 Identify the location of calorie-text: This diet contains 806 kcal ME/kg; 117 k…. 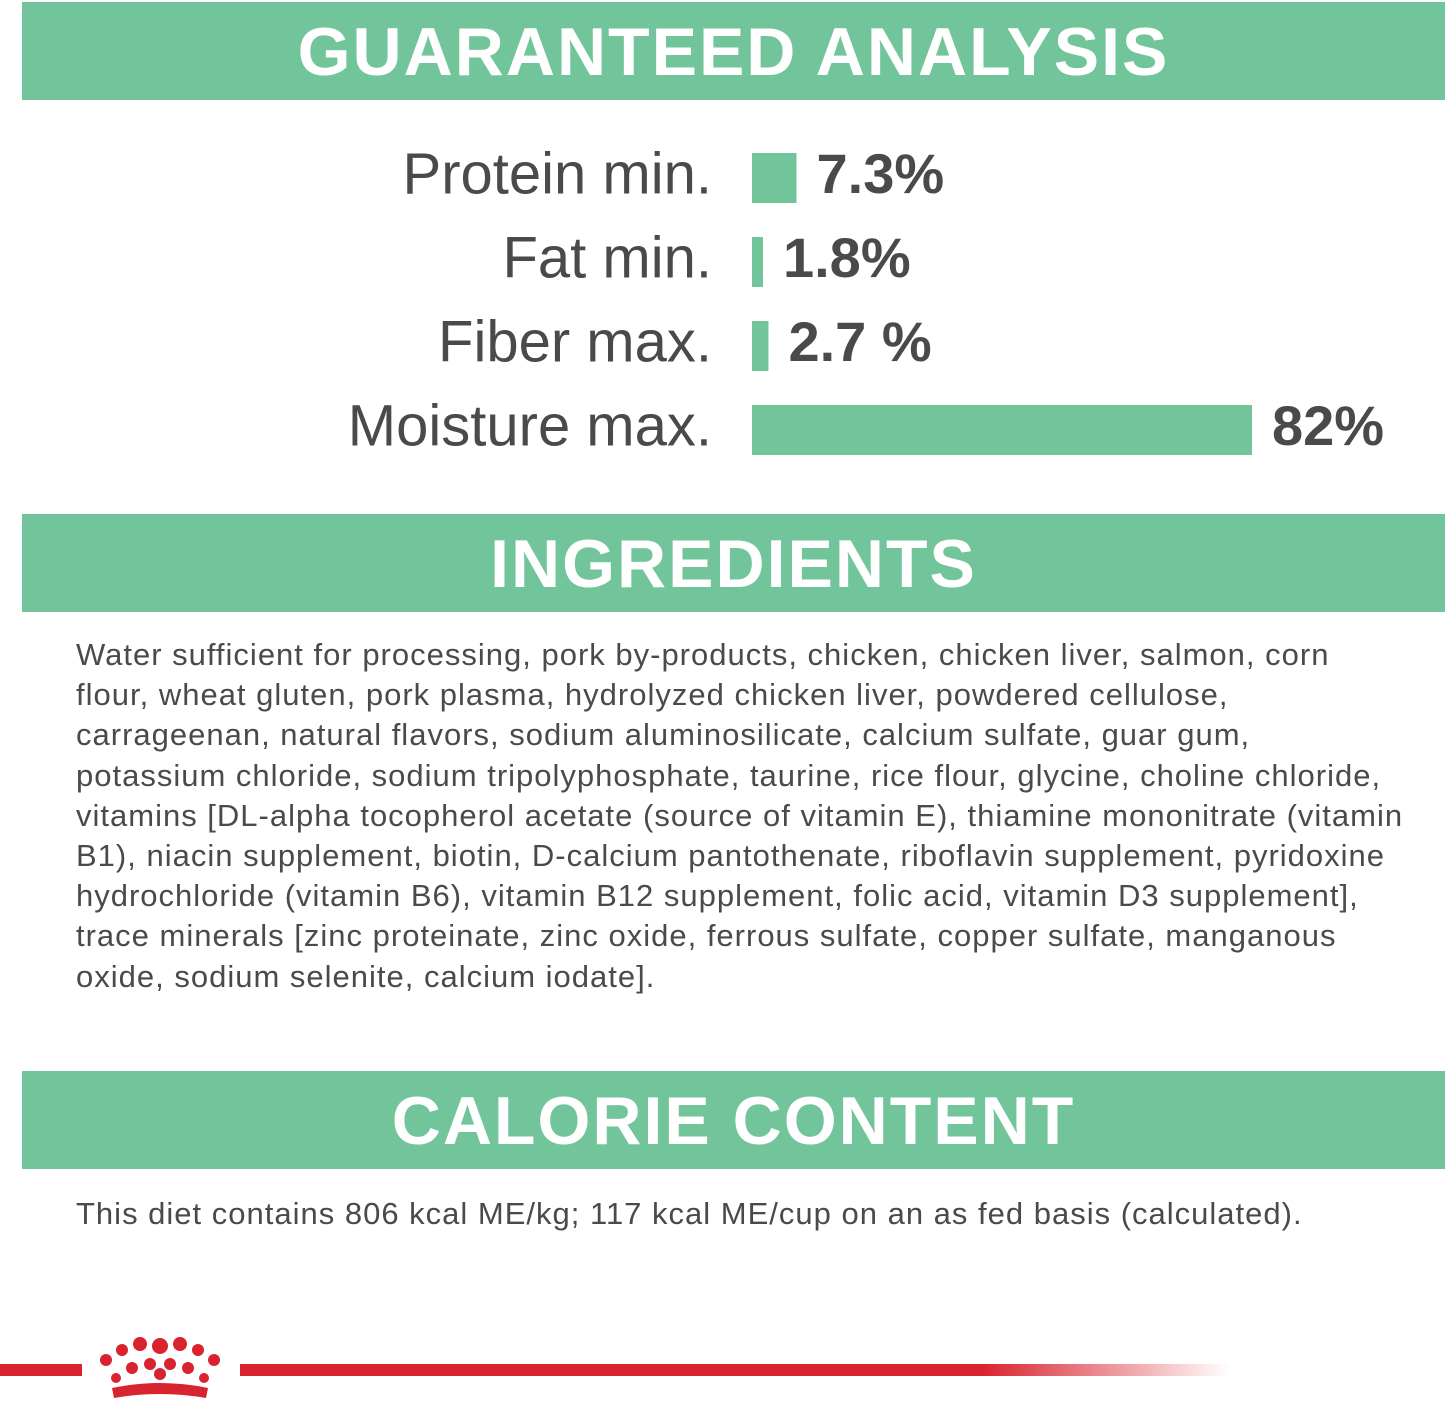
(689, 1213).